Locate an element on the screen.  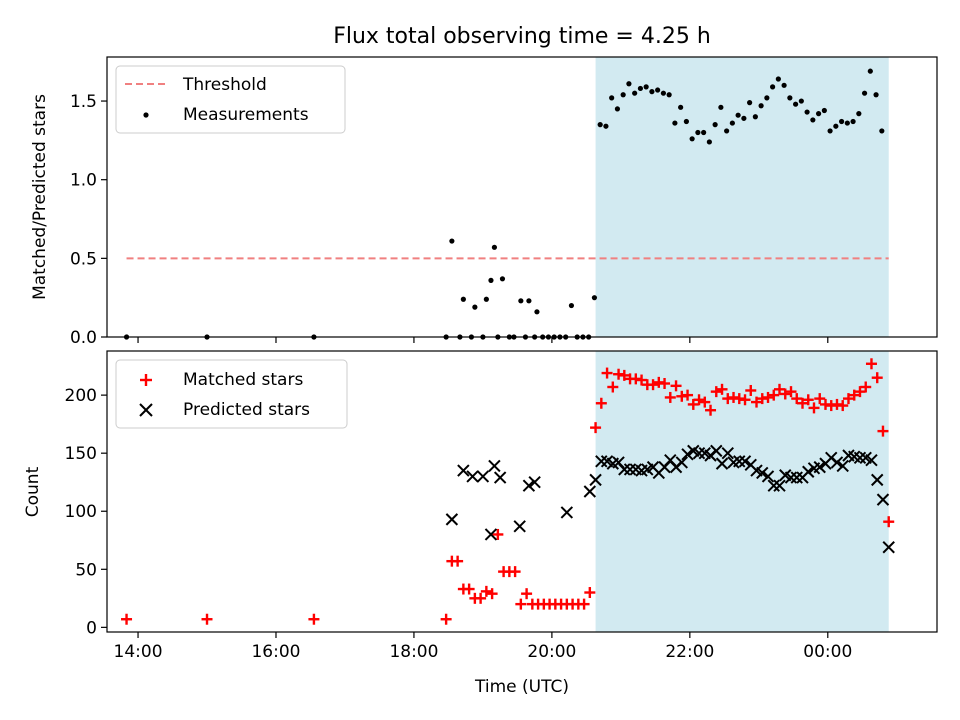
legend-threshold-label: Threshold is located at coordinates (224, 85).